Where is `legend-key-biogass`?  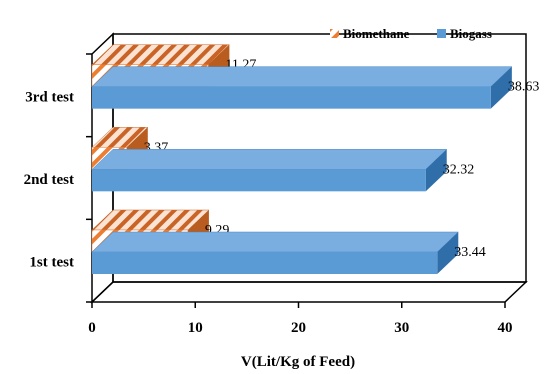 legend-key-biogass is located at coordinates (441, 33).